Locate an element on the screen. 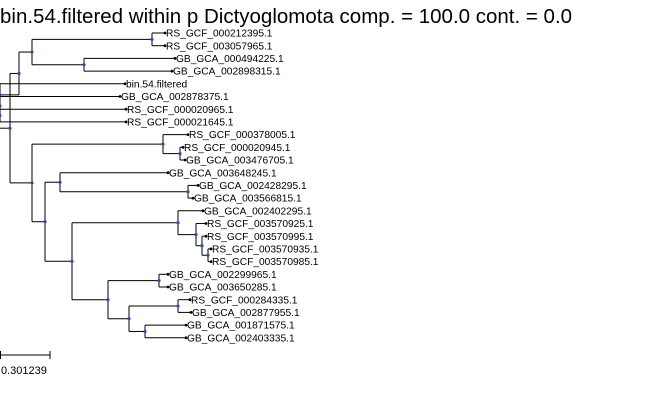 The height and width of the screenshot is (402, 658). leaf-label: GB_GCA_002877955.1 is located at coordinates (246, 313).